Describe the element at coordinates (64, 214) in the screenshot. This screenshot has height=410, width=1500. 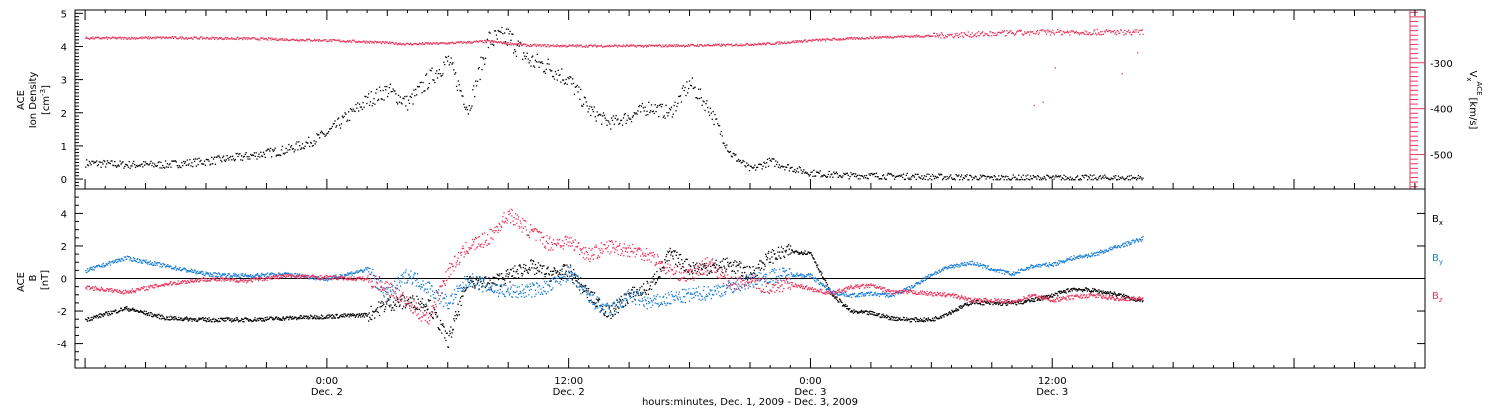
I see `magnetic-tick-label: 4` at that location.